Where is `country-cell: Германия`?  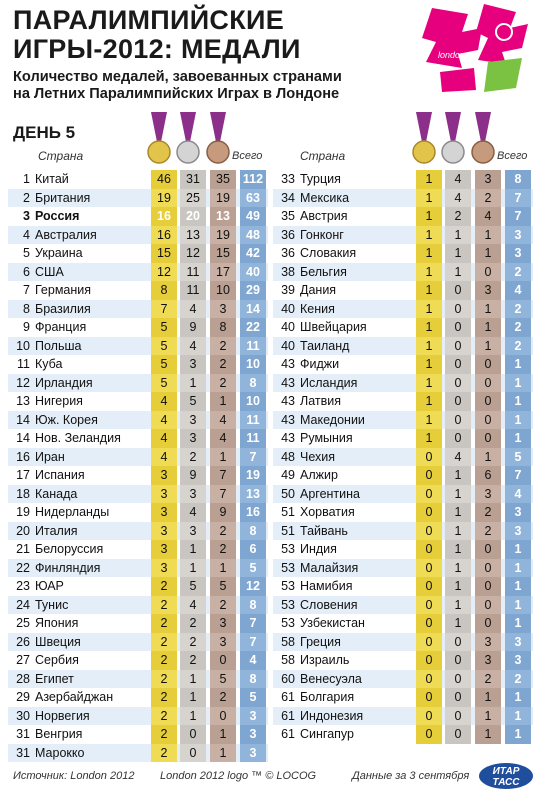
country-cell: Германия is located at coordinates (63, 290).